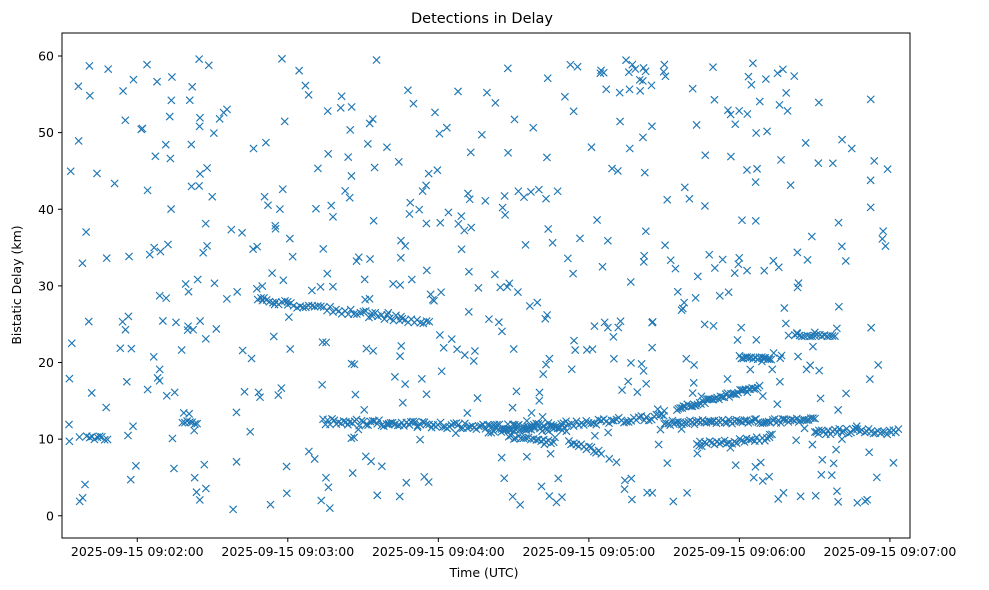 The width and height of the screenshot is (989, 590). I want to click on y-tick-label: 50, so click(46, 132).